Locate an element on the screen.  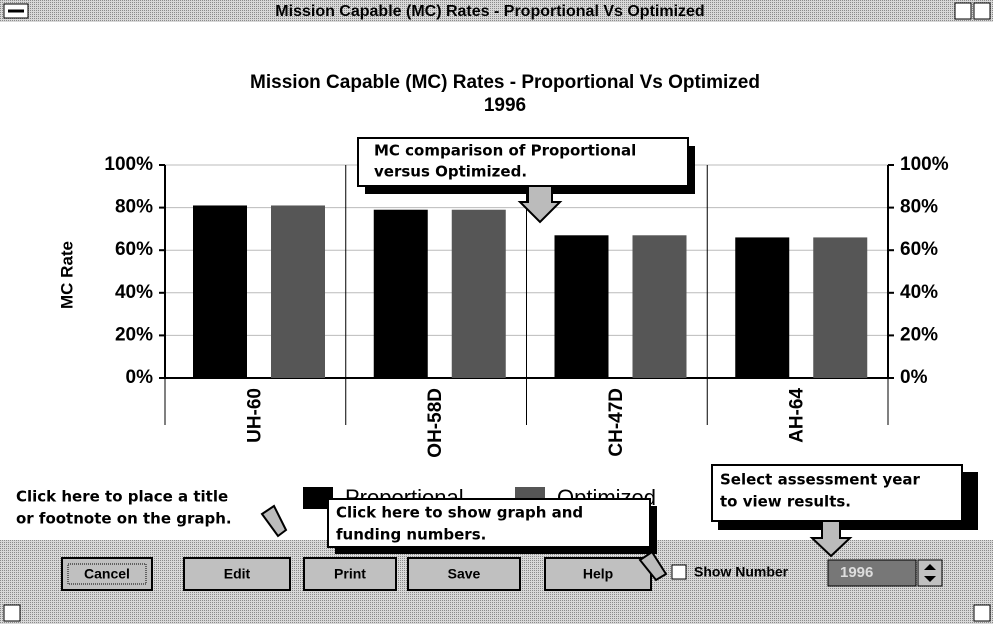
edit-button: Edit is located at coordinates (237, 574).